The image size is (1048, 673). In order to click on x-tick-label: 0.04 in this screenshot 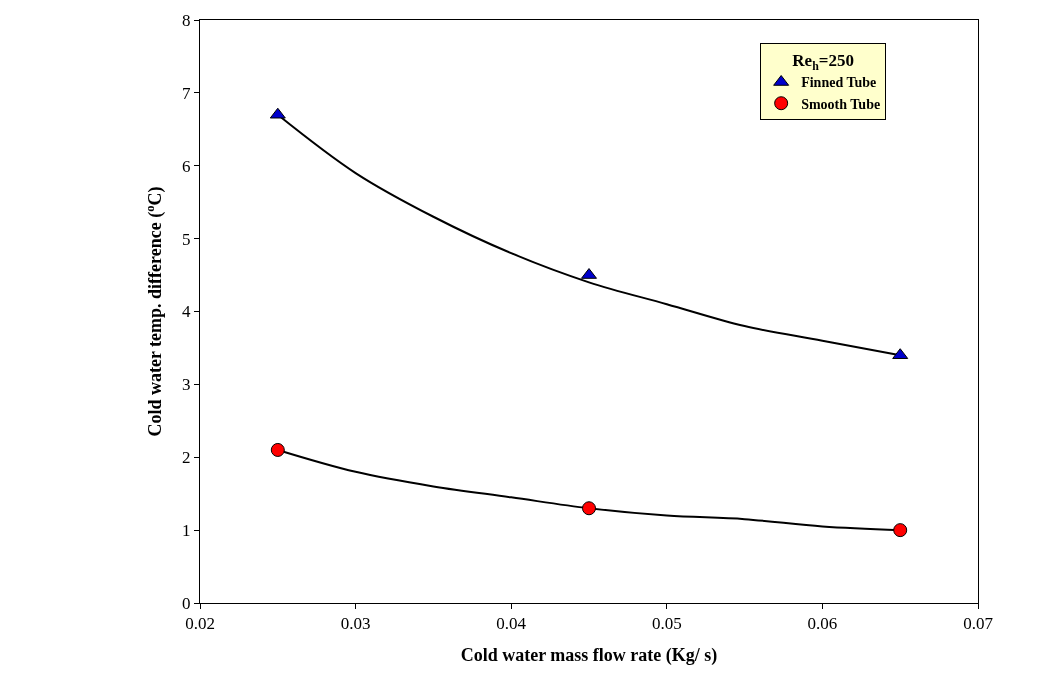, I will do `click(511, 624)`.